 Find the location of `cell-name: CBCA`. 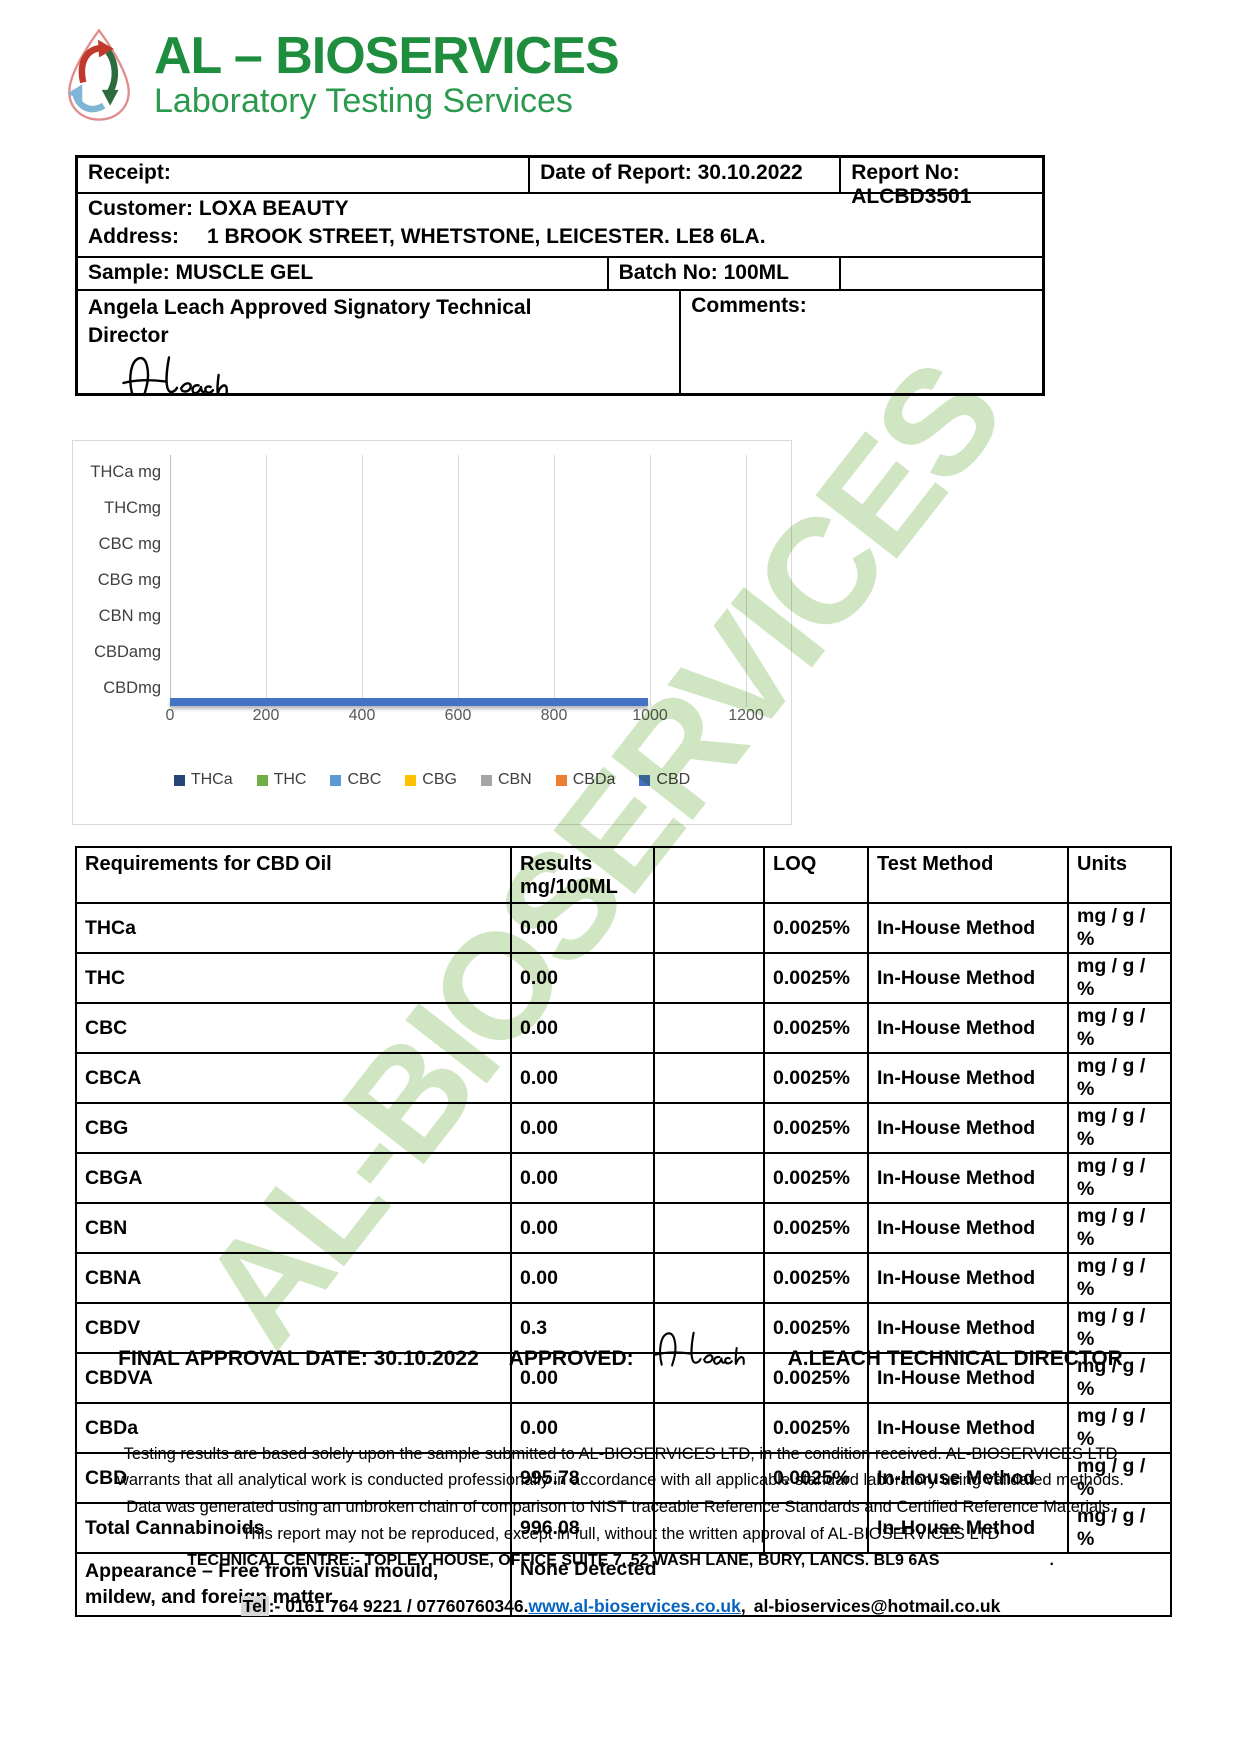

cell-name: CBCA is located at coordinates (293, 1078).